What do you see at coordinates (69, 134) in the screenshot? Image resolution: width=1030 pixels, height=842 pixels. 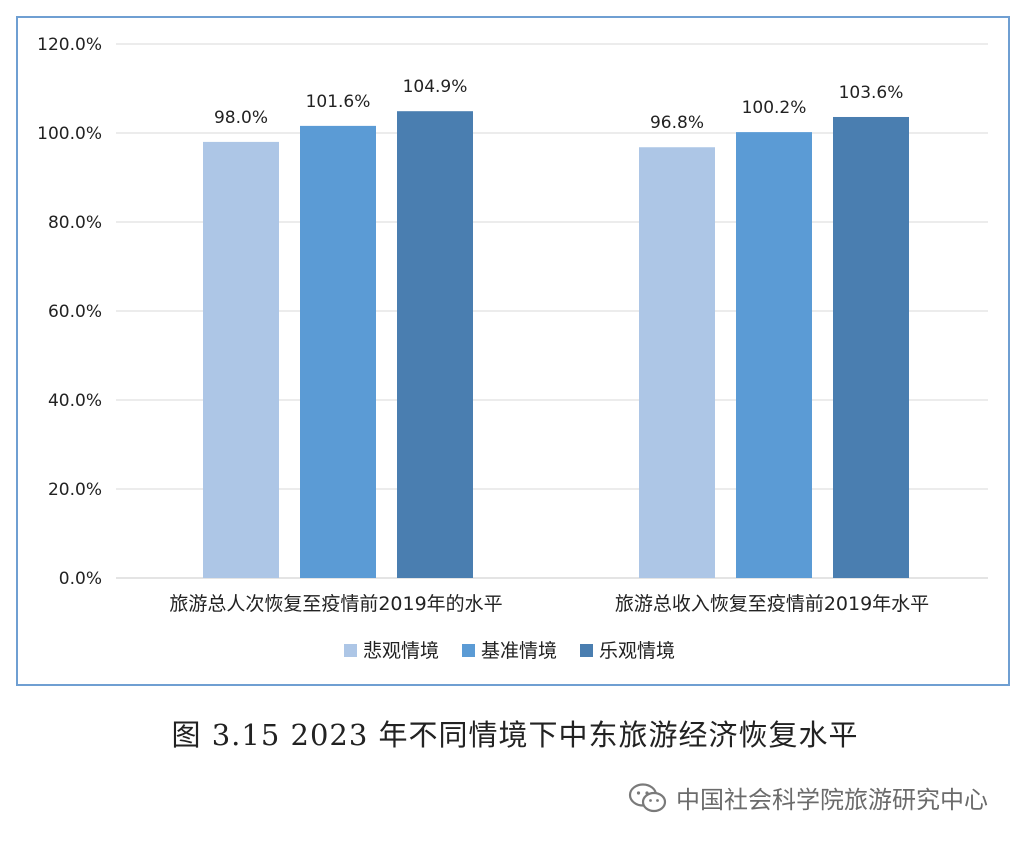 I see `y-tick-label: 100.0%` at bounding box center [69, 134].